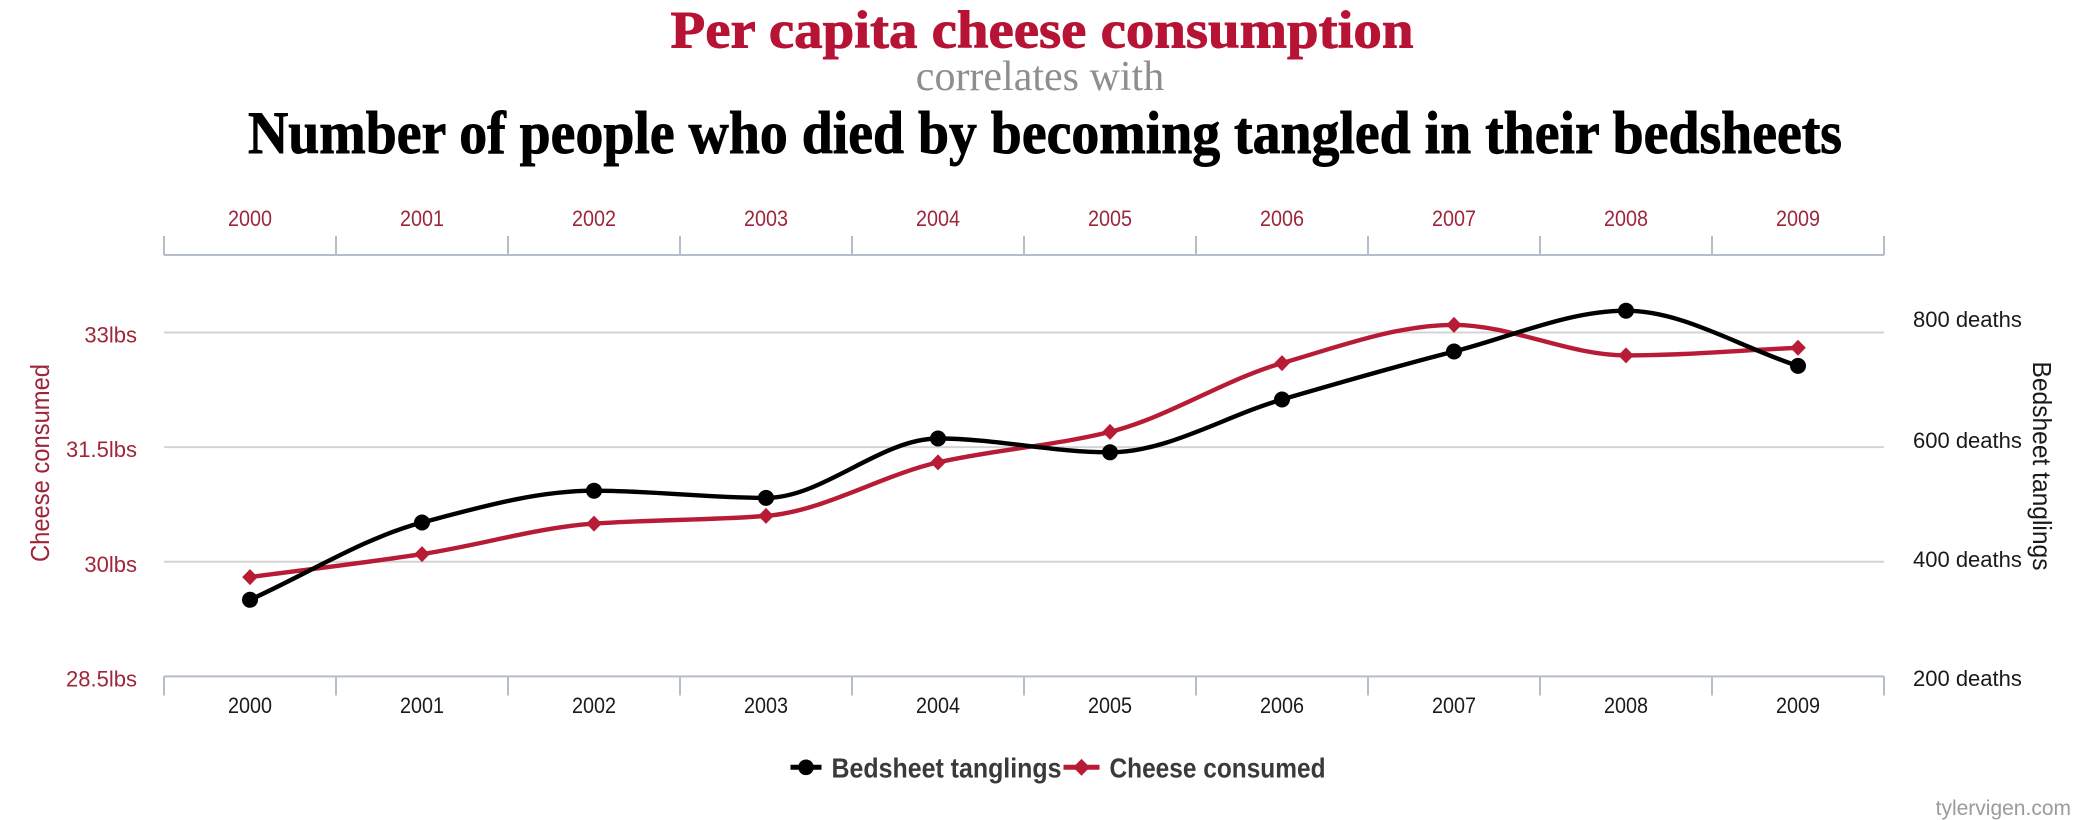 The width and height of the screenshot is (2080, 820). What do you see at coordinates (1967, 678) in the screenshot?
I see `svg-text: 200 deaths` at bounding box center [1967, 678].